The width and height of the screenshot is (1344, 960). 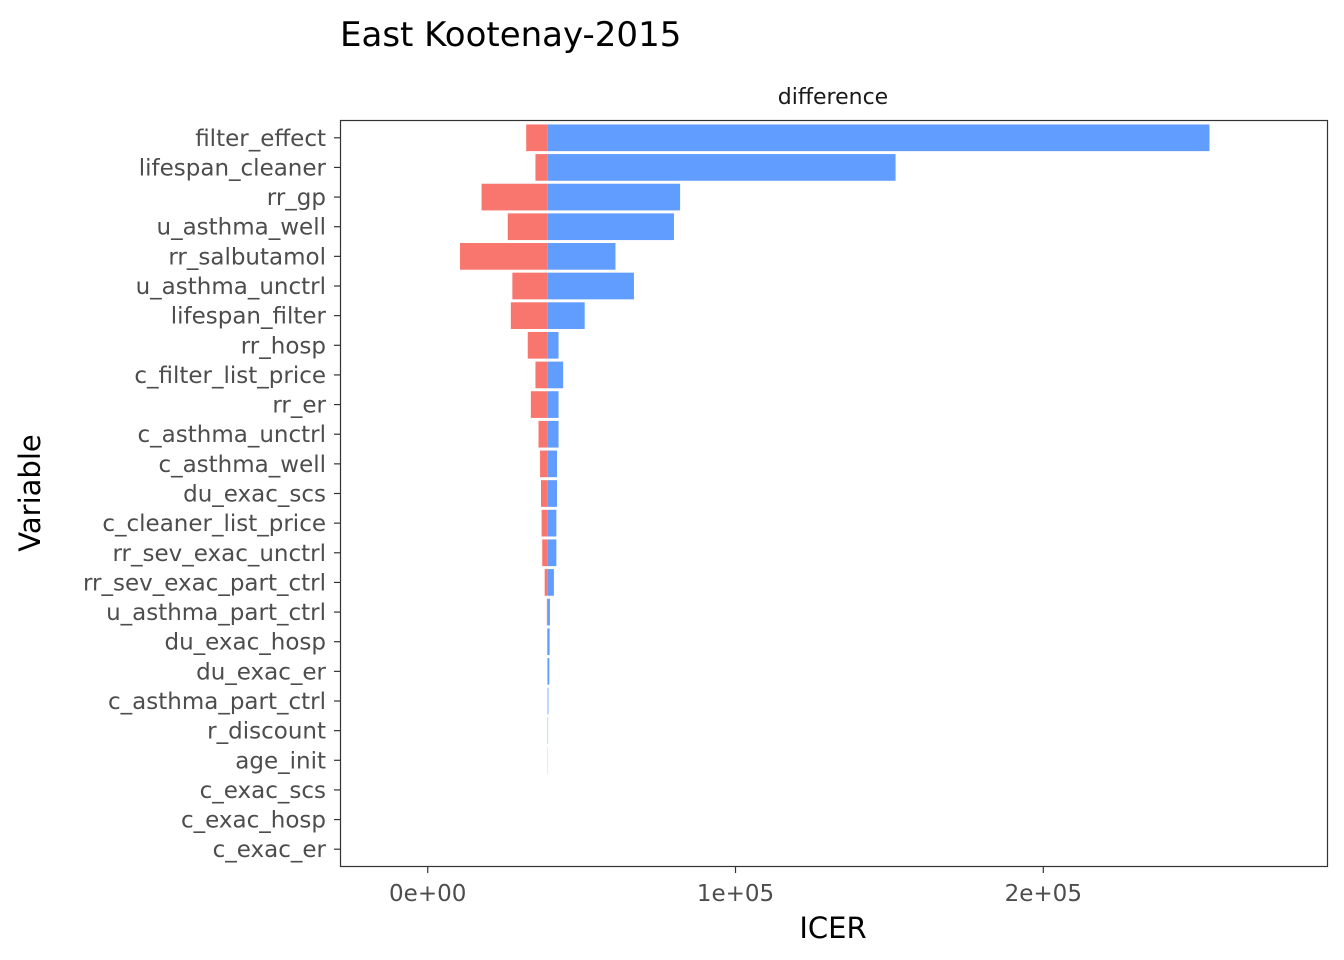 What do you see at coordinates (537, 345) in the screenshot?
I see `bar-low-rr_hosp` at bounding box center [537, 345].